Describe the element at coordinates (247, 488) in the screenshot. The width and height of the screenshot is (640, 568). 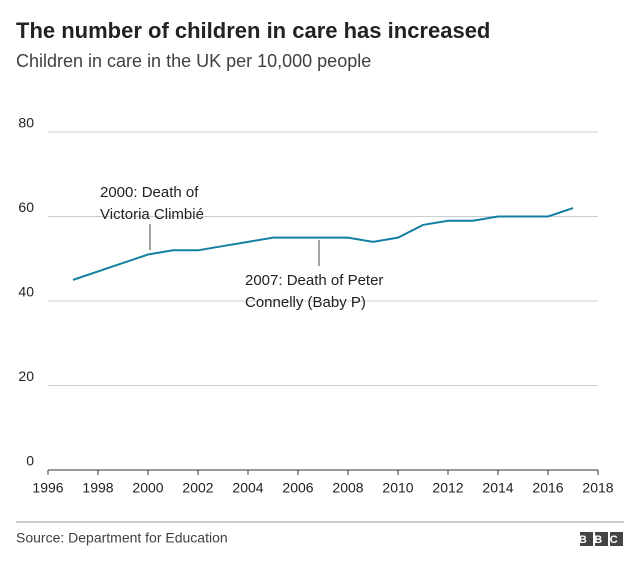
I see `x-tick-label: 2004` at that location.